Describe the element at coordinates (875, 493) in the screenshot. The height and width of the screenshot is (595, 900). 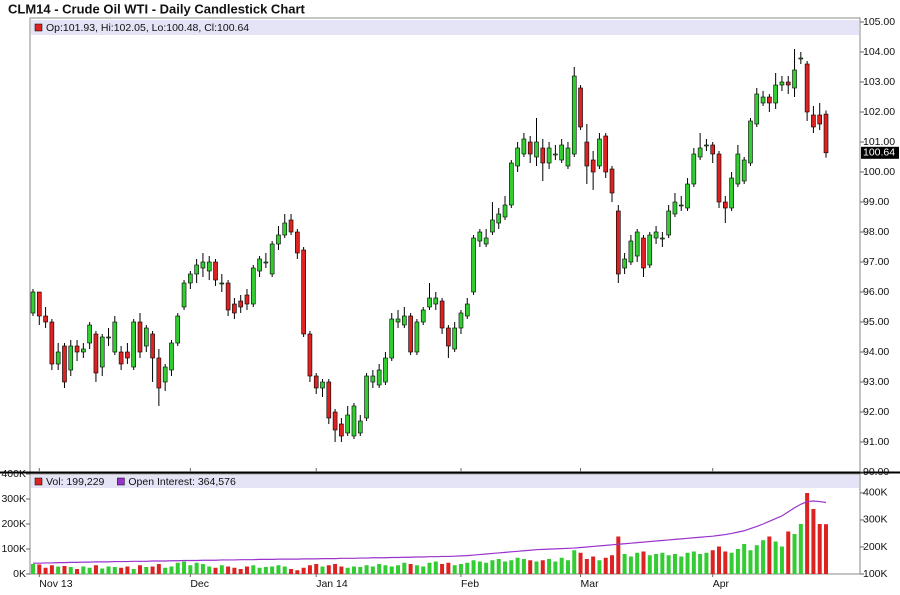
I see `y2-tick-label: 400K` at that location.